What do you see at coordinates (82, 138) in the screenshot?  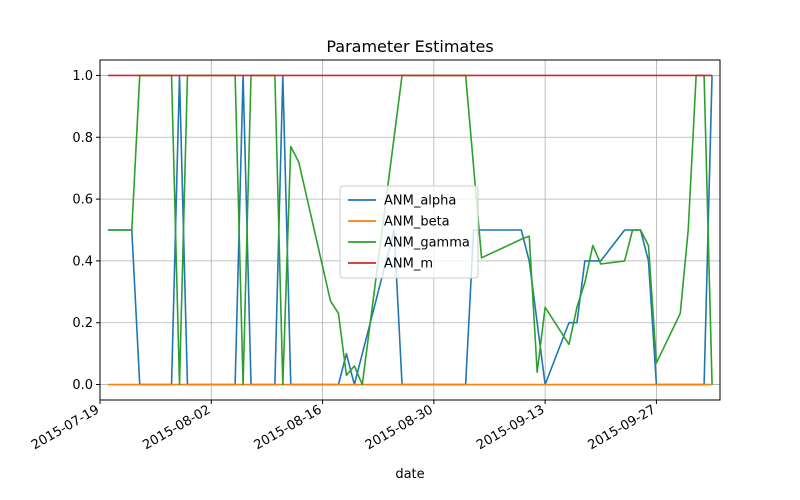 I see `y-tick-label: 0.8` at bounding box center [82, 138].